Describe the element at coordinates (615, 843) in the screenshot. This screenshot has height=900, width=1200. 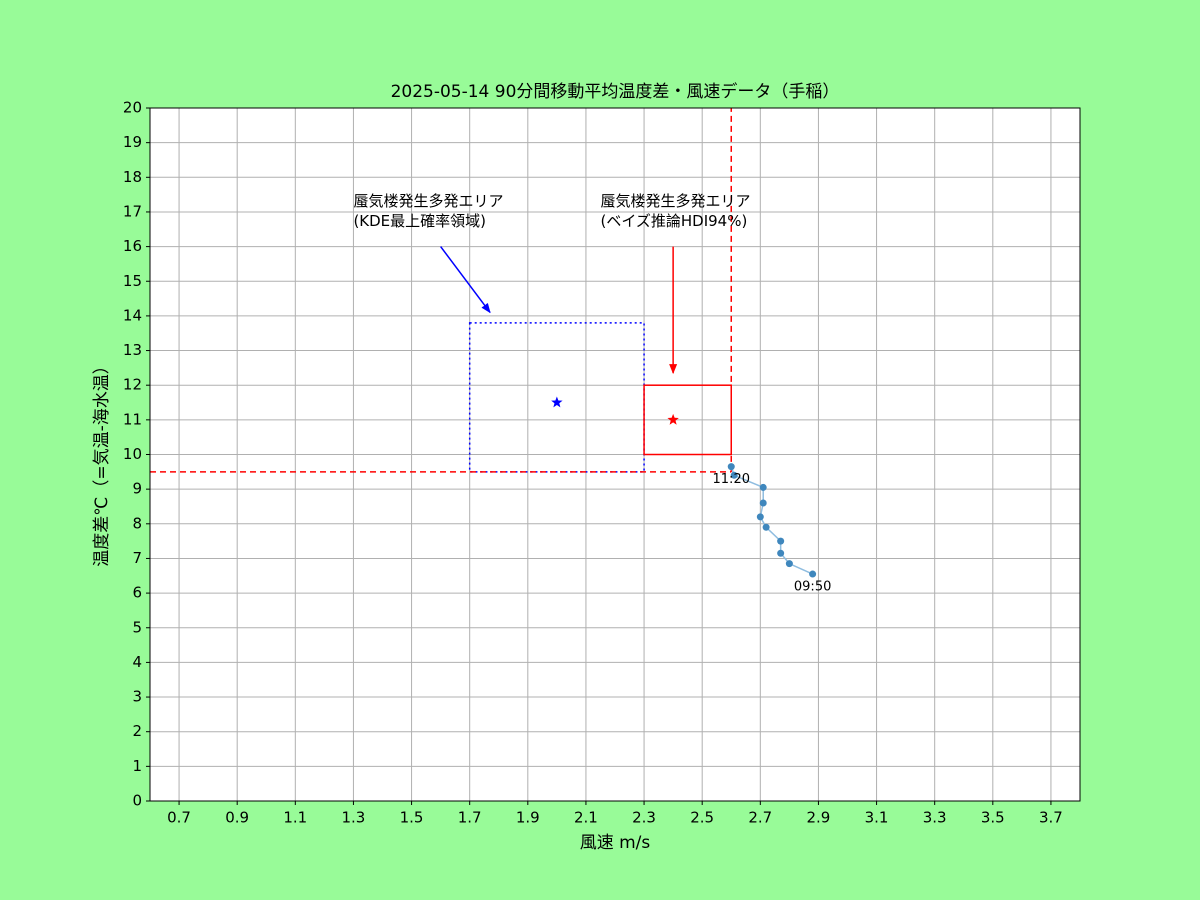
I see `x-axis-label: 風速 m/s` at that location.